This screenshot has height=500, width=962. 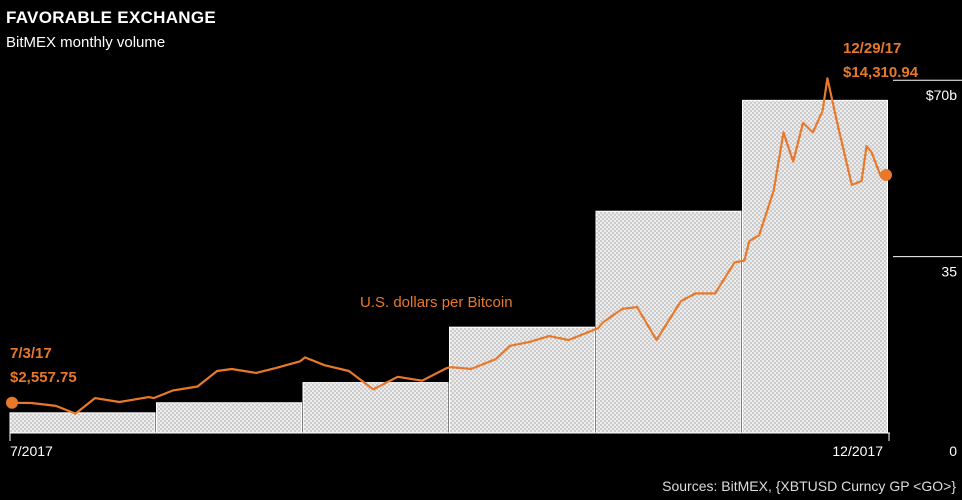 I want to click on start-value-label: $2,557.75, so click(x=43, y=377).